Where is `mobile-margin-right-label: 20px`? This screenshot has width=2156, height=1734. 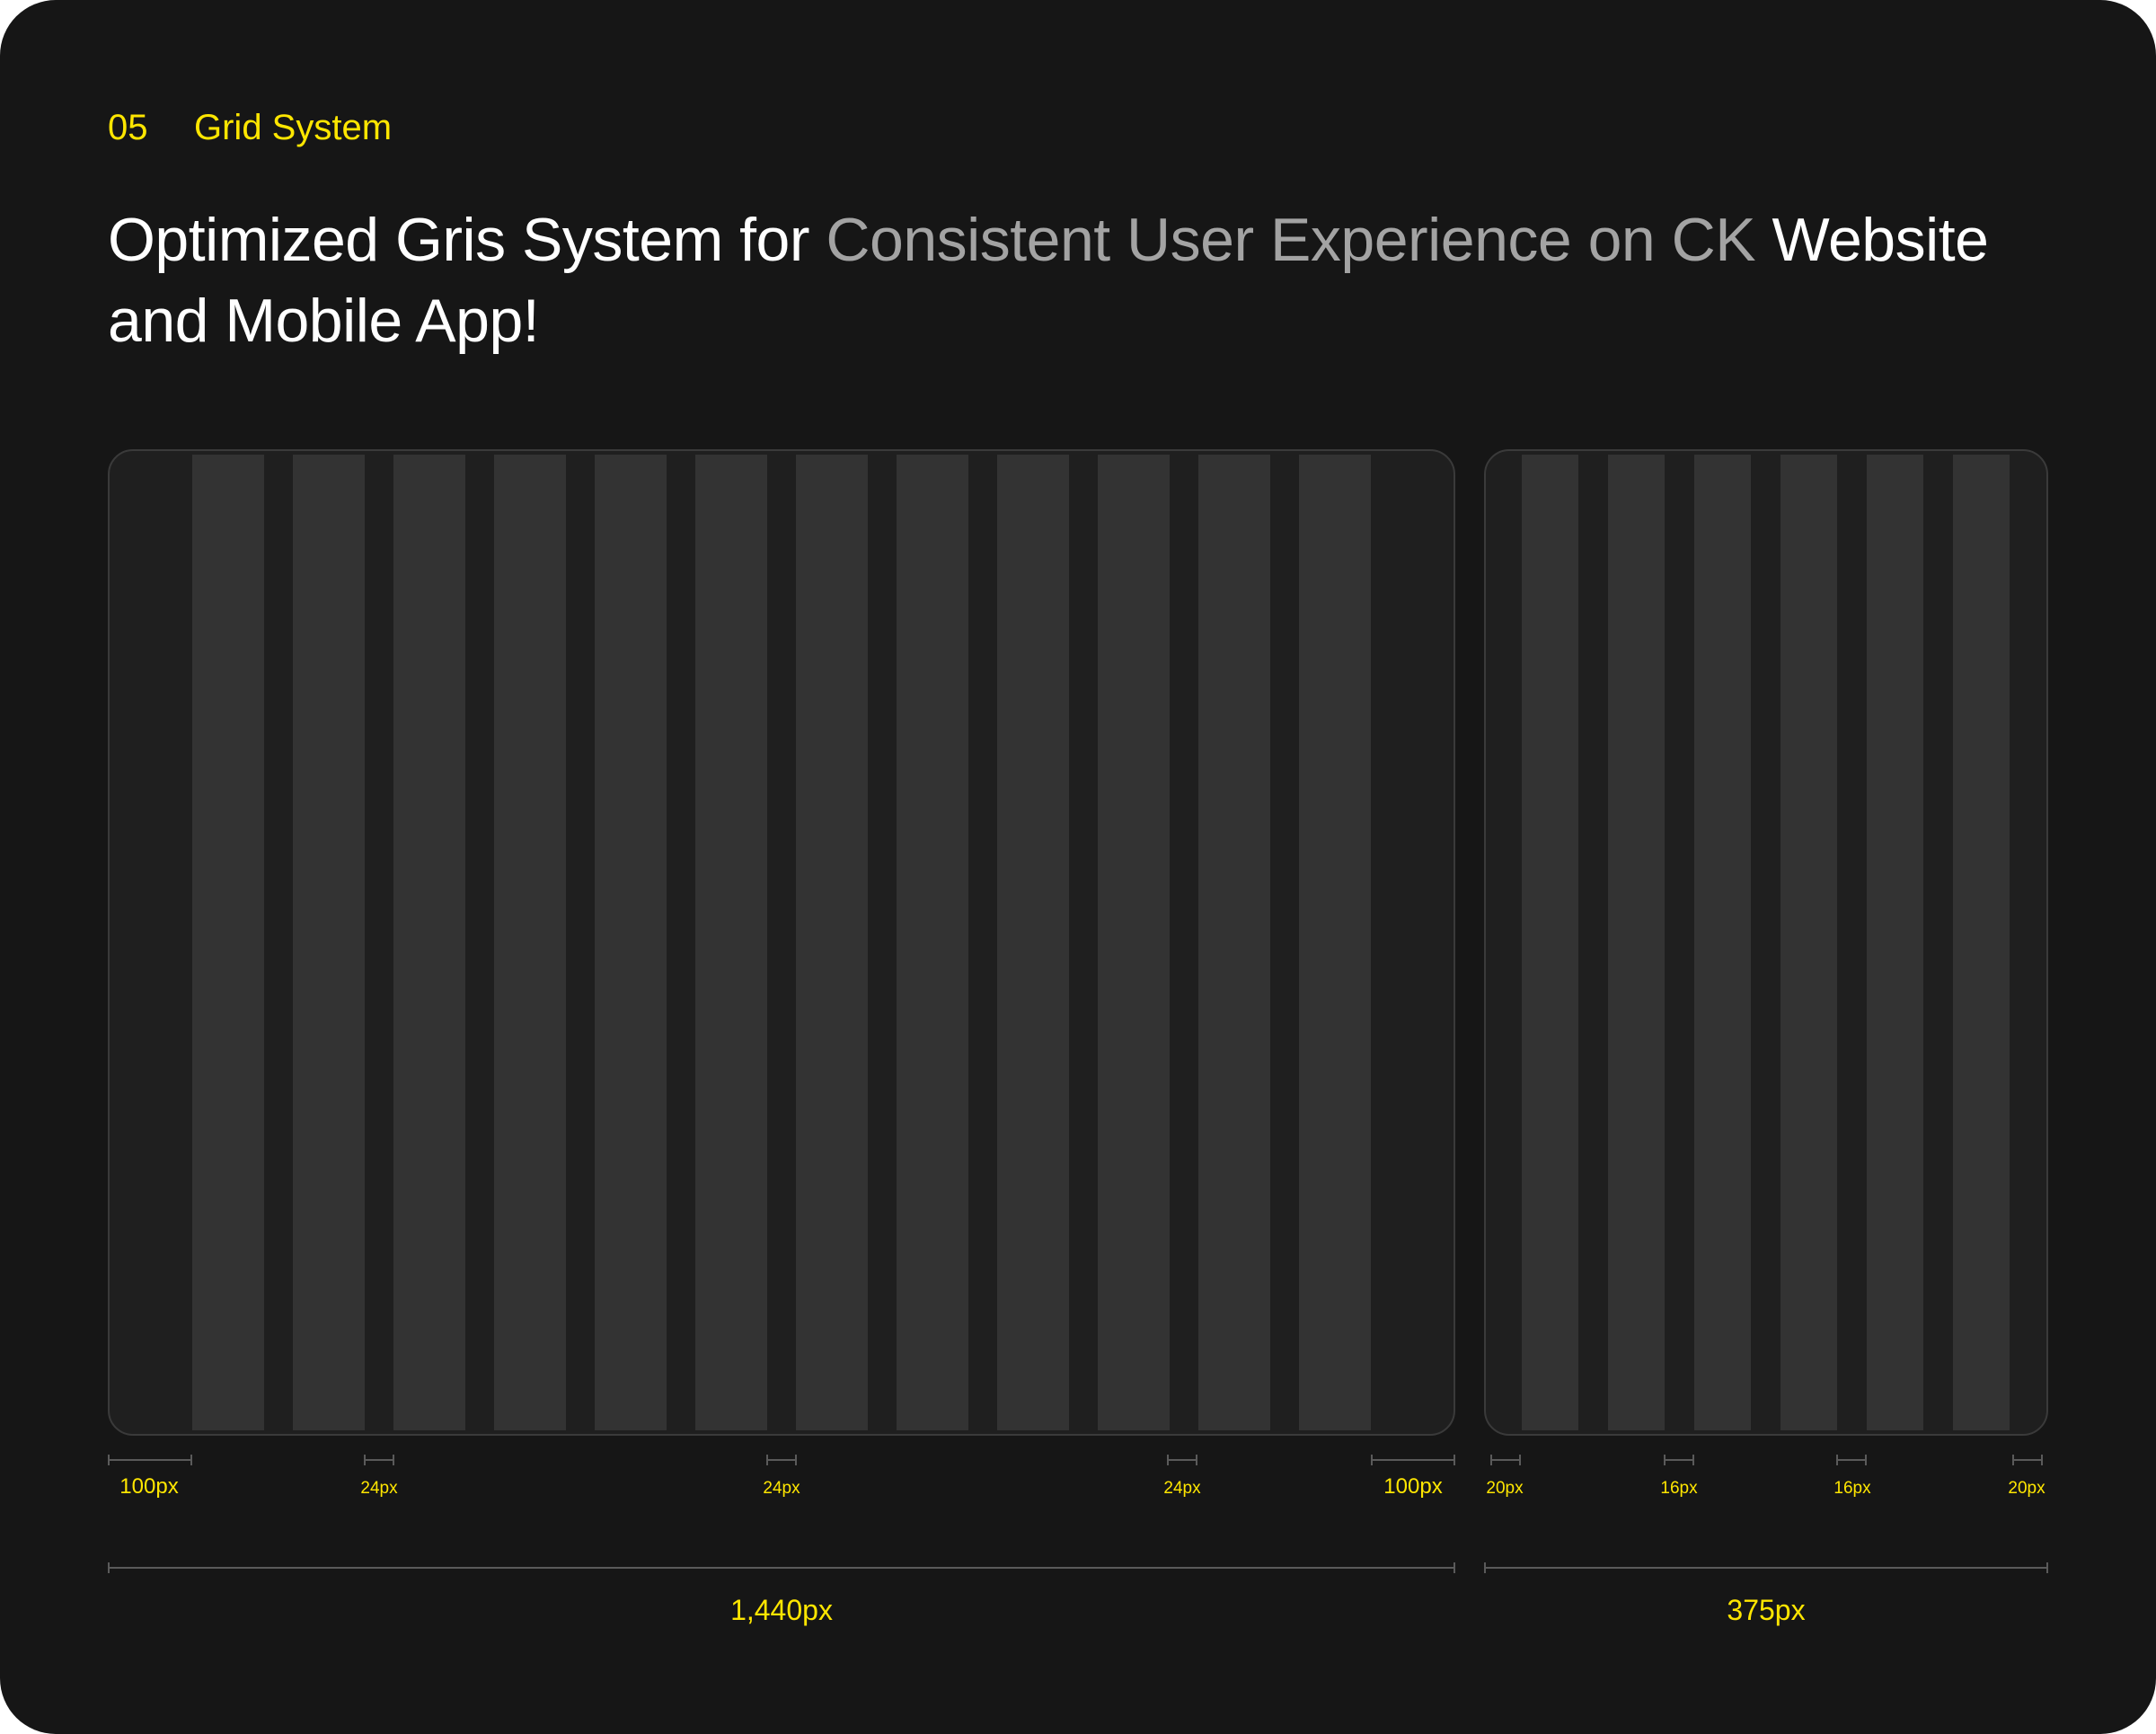
mobile-margin-right-label: 20px is located at coordinates (2027, 1488).